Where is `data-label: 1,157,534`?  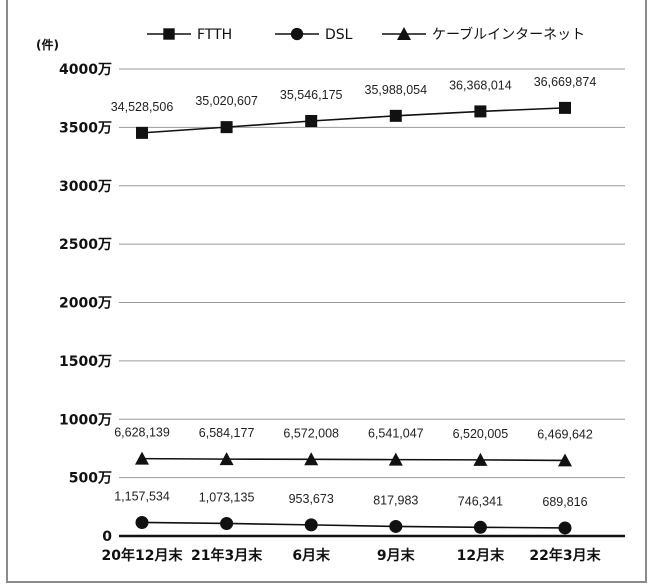
data-label: 1,157,534 is located at coordinates (142, 496).